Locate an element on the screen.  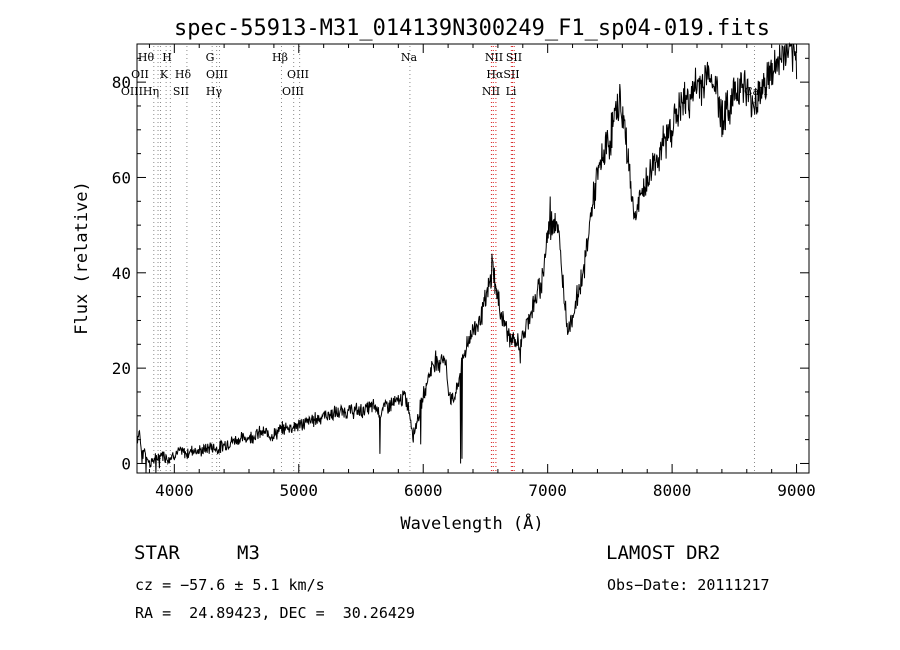
line-marker-label: G is located at coordinates (210, 57).